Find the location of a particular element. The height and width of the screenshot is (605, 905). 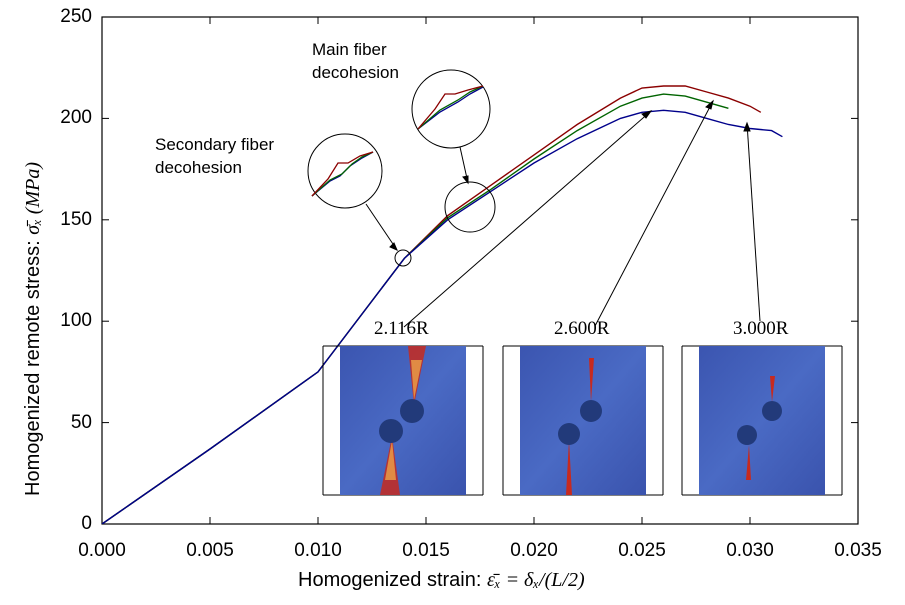

y-tick-label: 150 is located at coordinates (76, 219).